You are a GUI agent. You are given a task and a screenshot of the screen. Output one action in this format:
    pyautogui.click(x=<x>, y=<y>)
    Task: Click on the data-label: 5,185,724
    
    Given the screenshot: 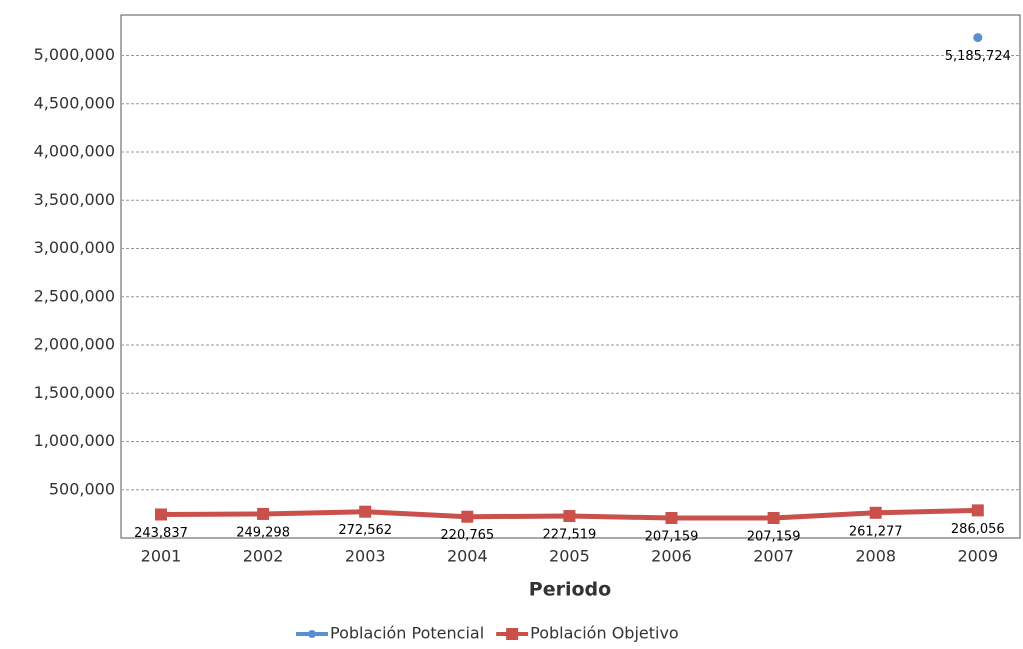 What is the action you would take?
    pyautogui.click(x=978, y=56)
    